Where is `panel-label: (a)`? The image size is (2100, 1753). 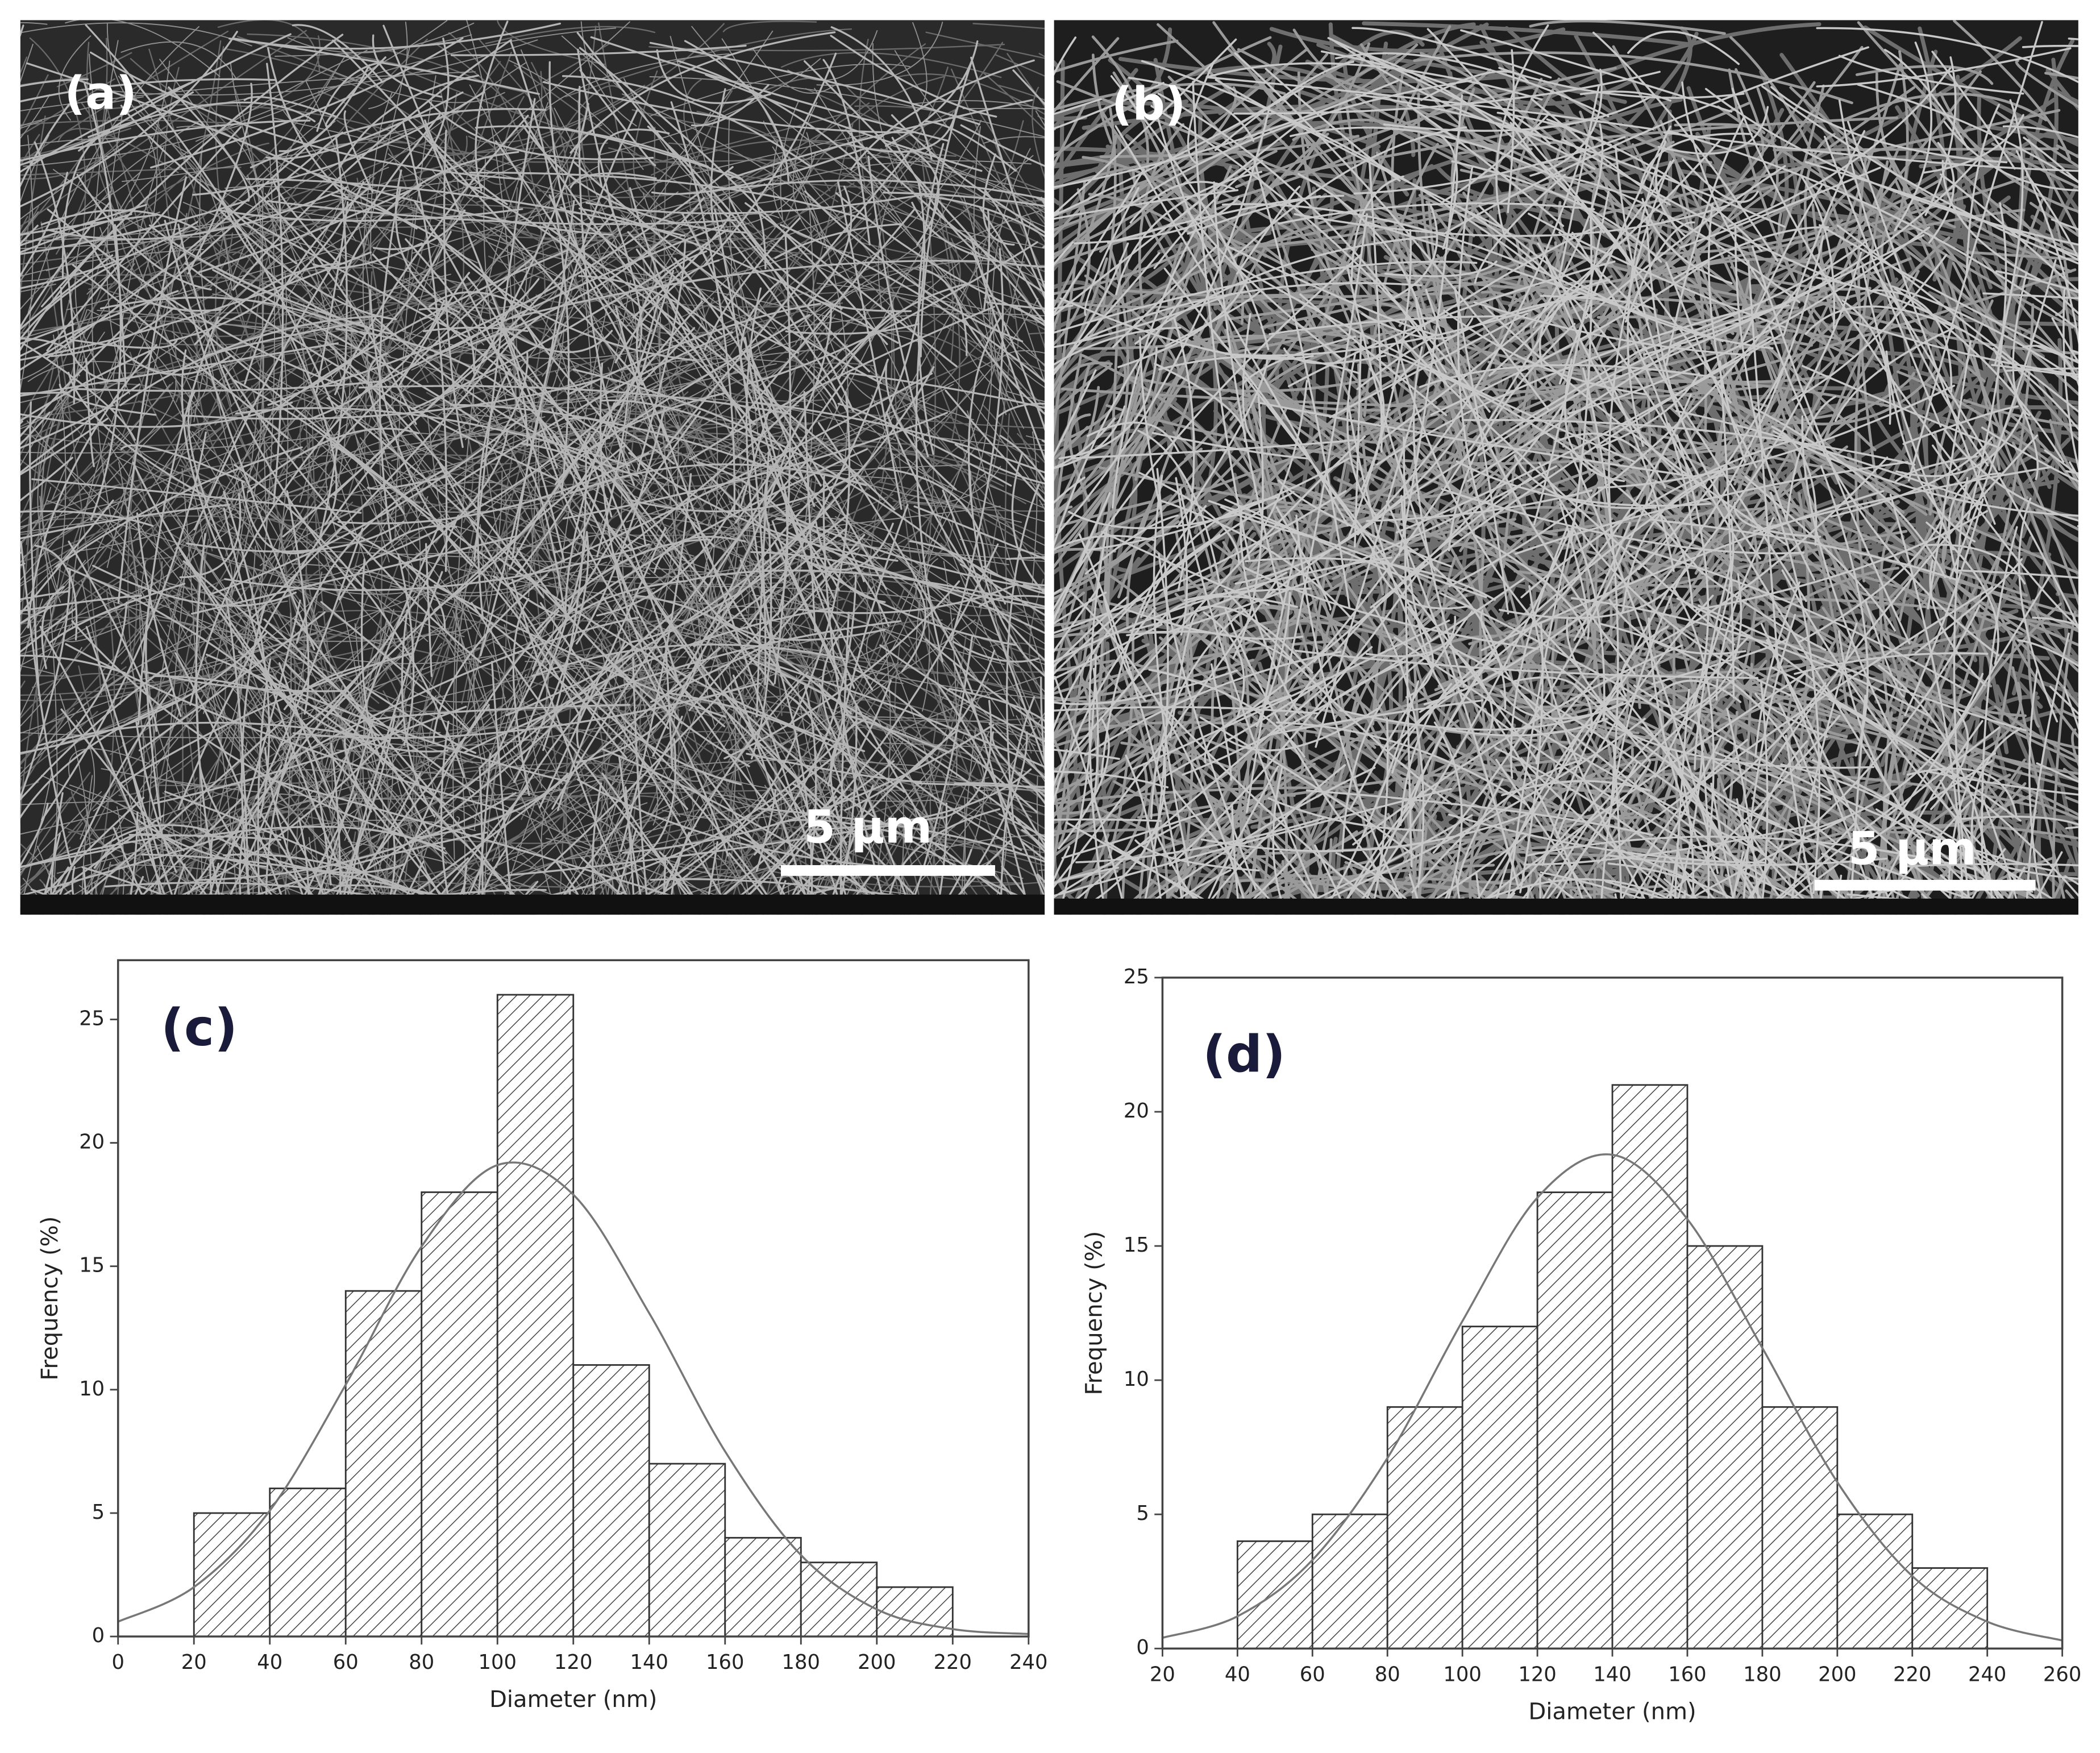
panel-label: (a) is located at coordinates (100, 93).